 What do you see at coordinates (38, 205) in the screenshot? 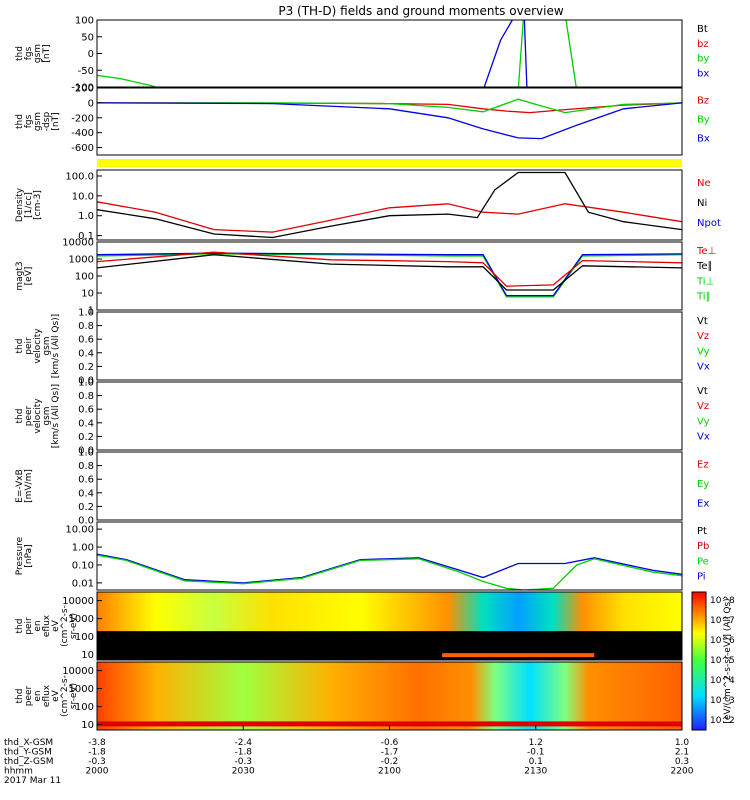
I see `y-axis-label: [cm-3]` at bounding box center [38, 205].